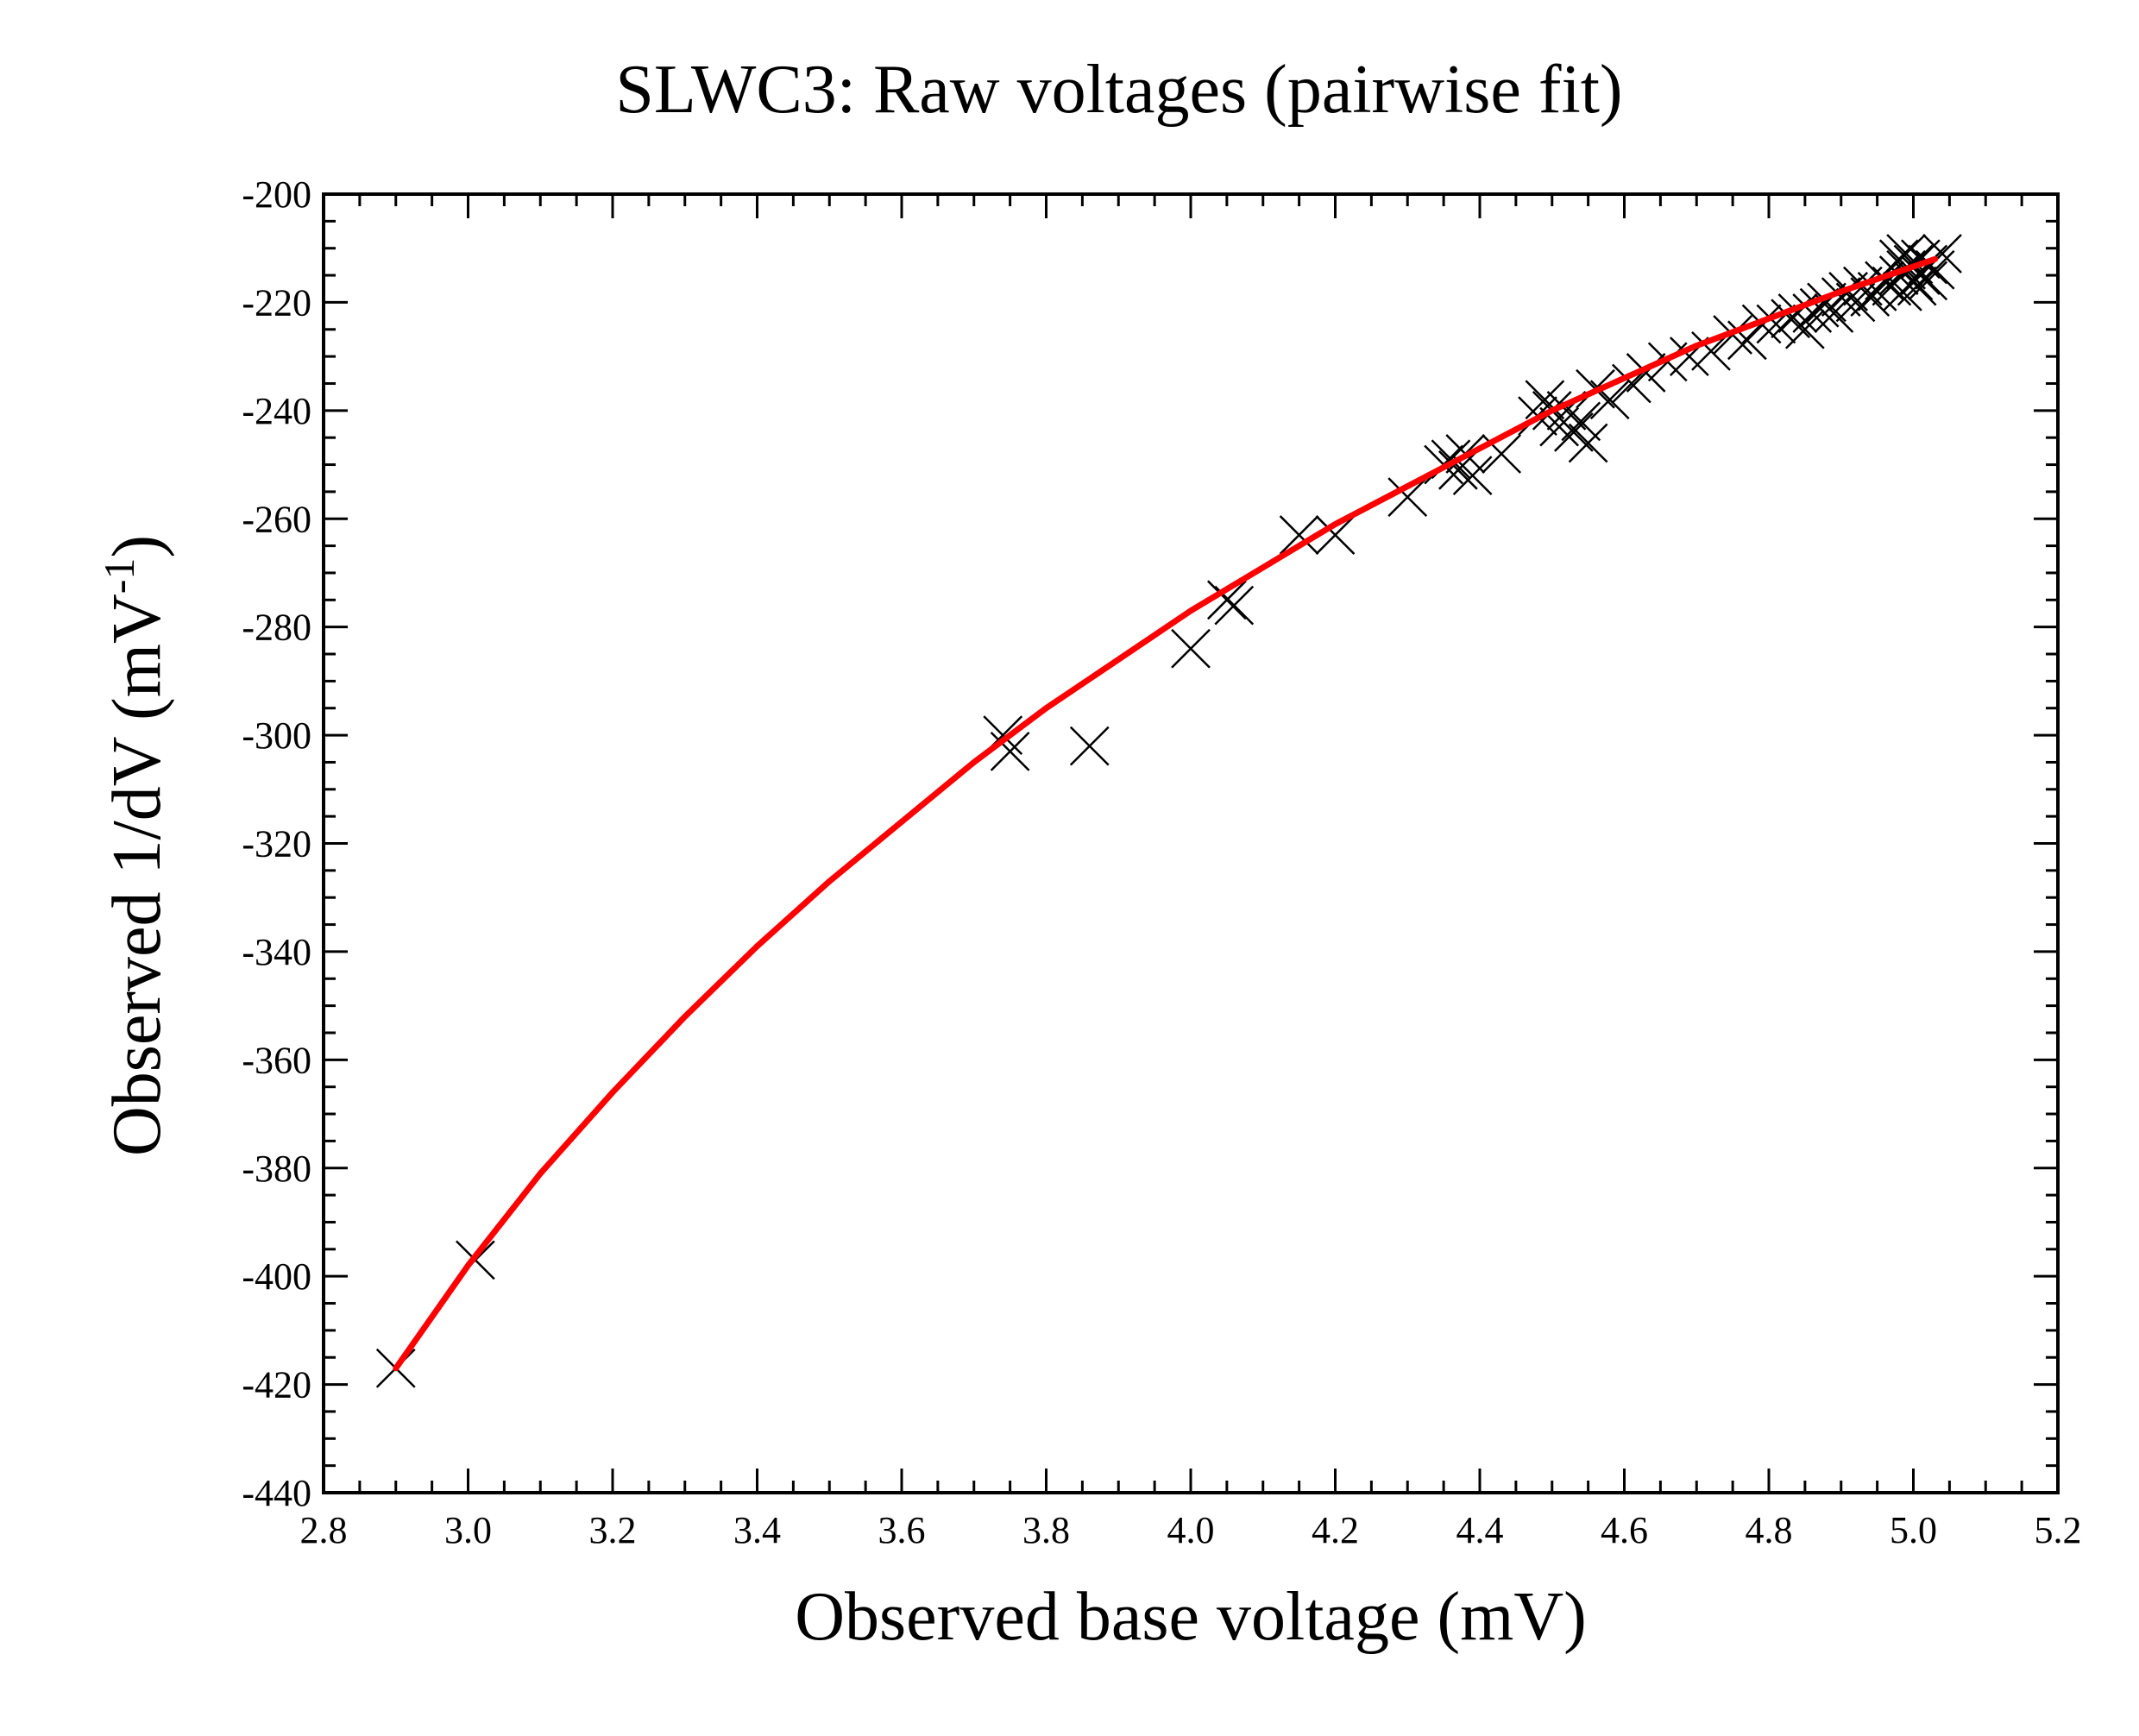 The width and height of the screenshot is (2139, 1736). I want to click on y-tick-label: -260, so click(276, 519).